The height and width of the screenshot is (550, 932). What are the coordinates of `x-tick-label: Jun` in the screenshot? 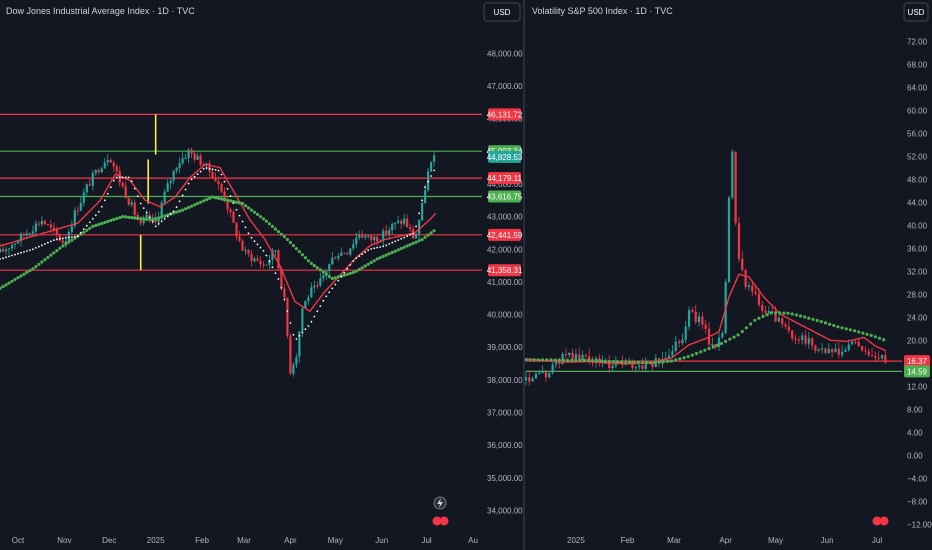 It's located at (381, 540).